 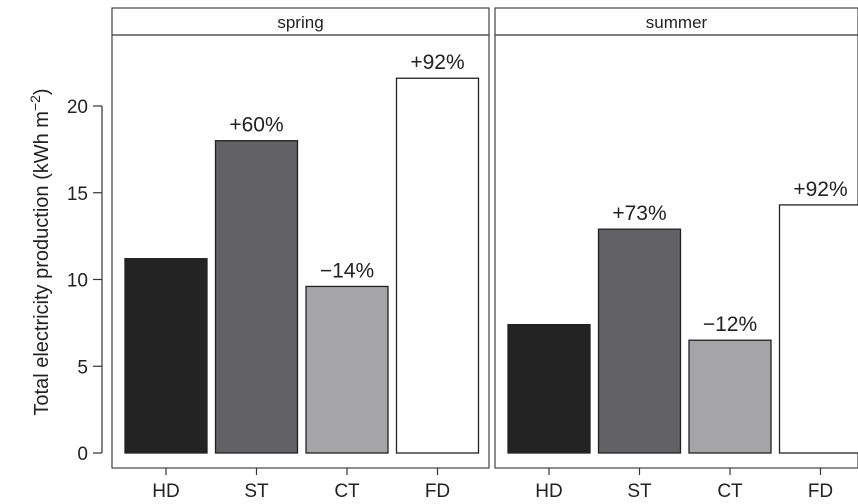 What do you see at coordinates (256, 125) in the screenshot?
I see `data-label: +60%` at bounding box center [256, 125].